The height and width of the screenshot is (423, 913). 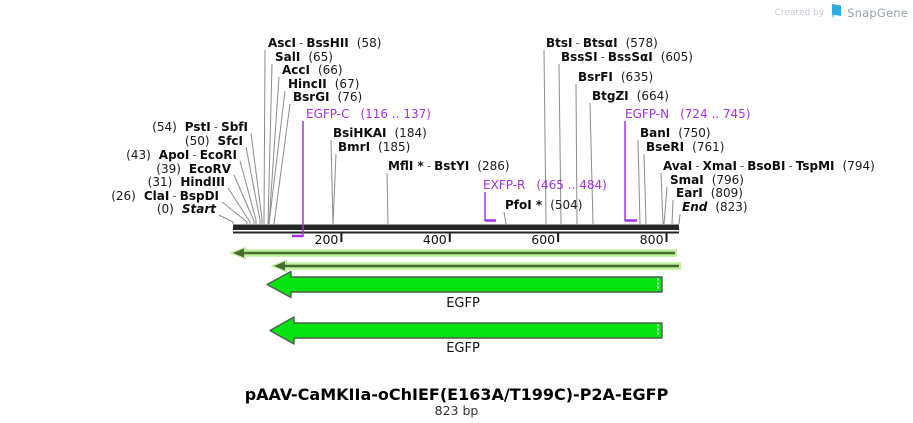 I want to click on sequence-bar-bottom-strand, so click(x=456, y=232).